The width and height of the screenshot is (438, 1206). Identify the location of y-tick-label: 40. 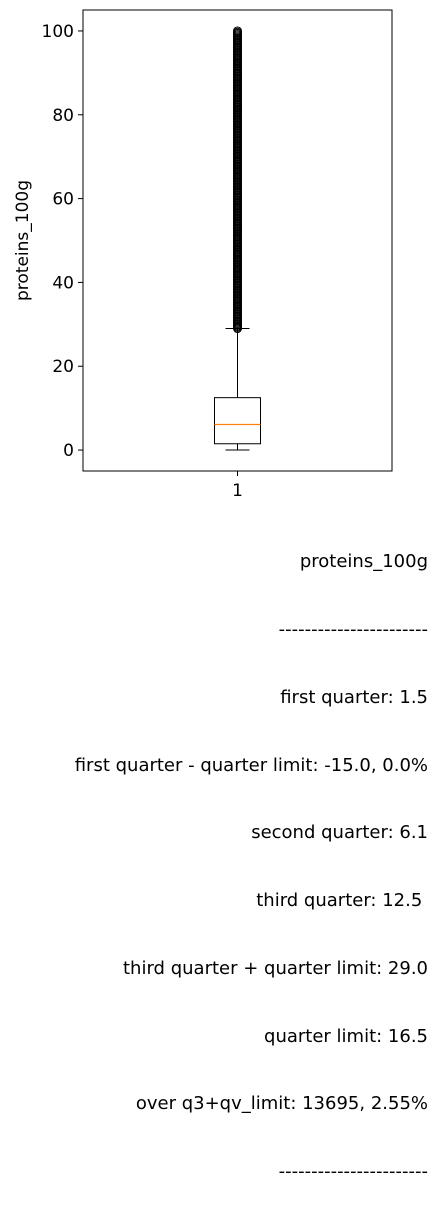
(63, 283).